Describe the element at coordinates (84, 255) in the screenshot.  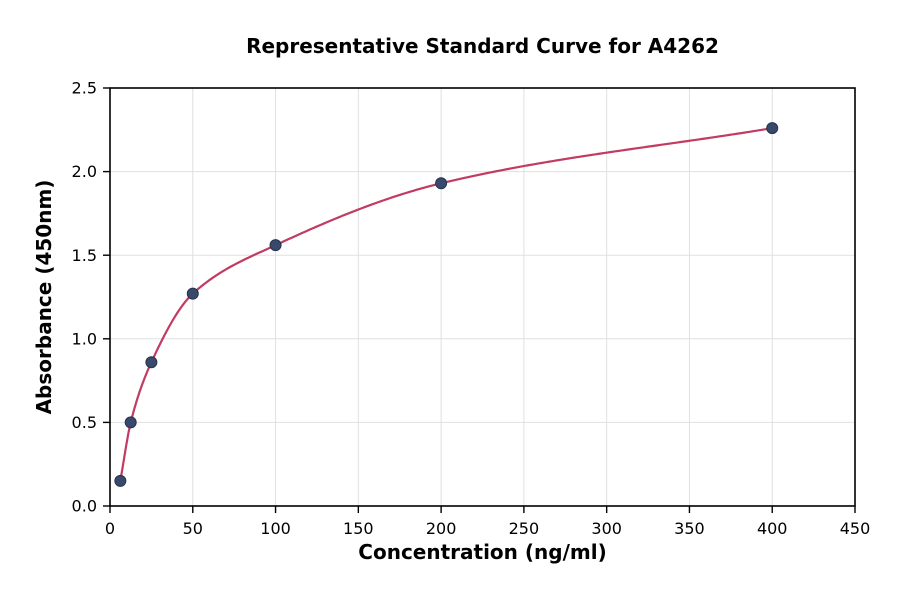
I see `y-tick-label: 1.5` at that location.